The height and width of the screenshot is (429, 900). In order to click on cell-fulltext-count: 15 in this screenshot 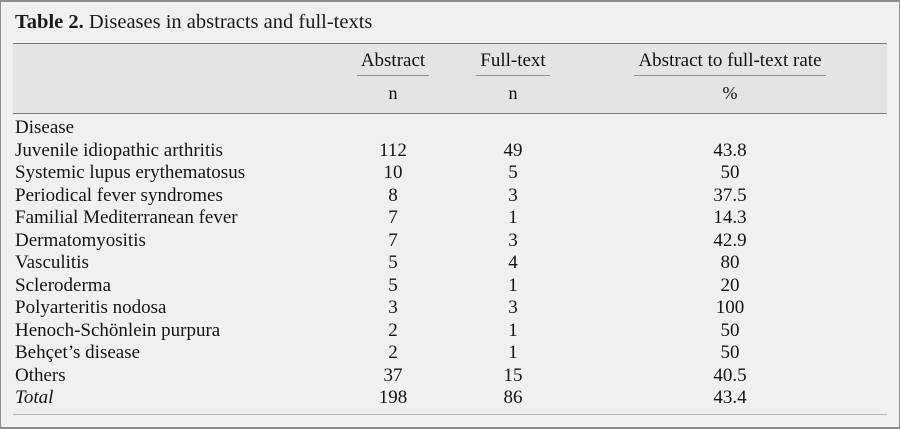, I will do `click(513, 375)`.